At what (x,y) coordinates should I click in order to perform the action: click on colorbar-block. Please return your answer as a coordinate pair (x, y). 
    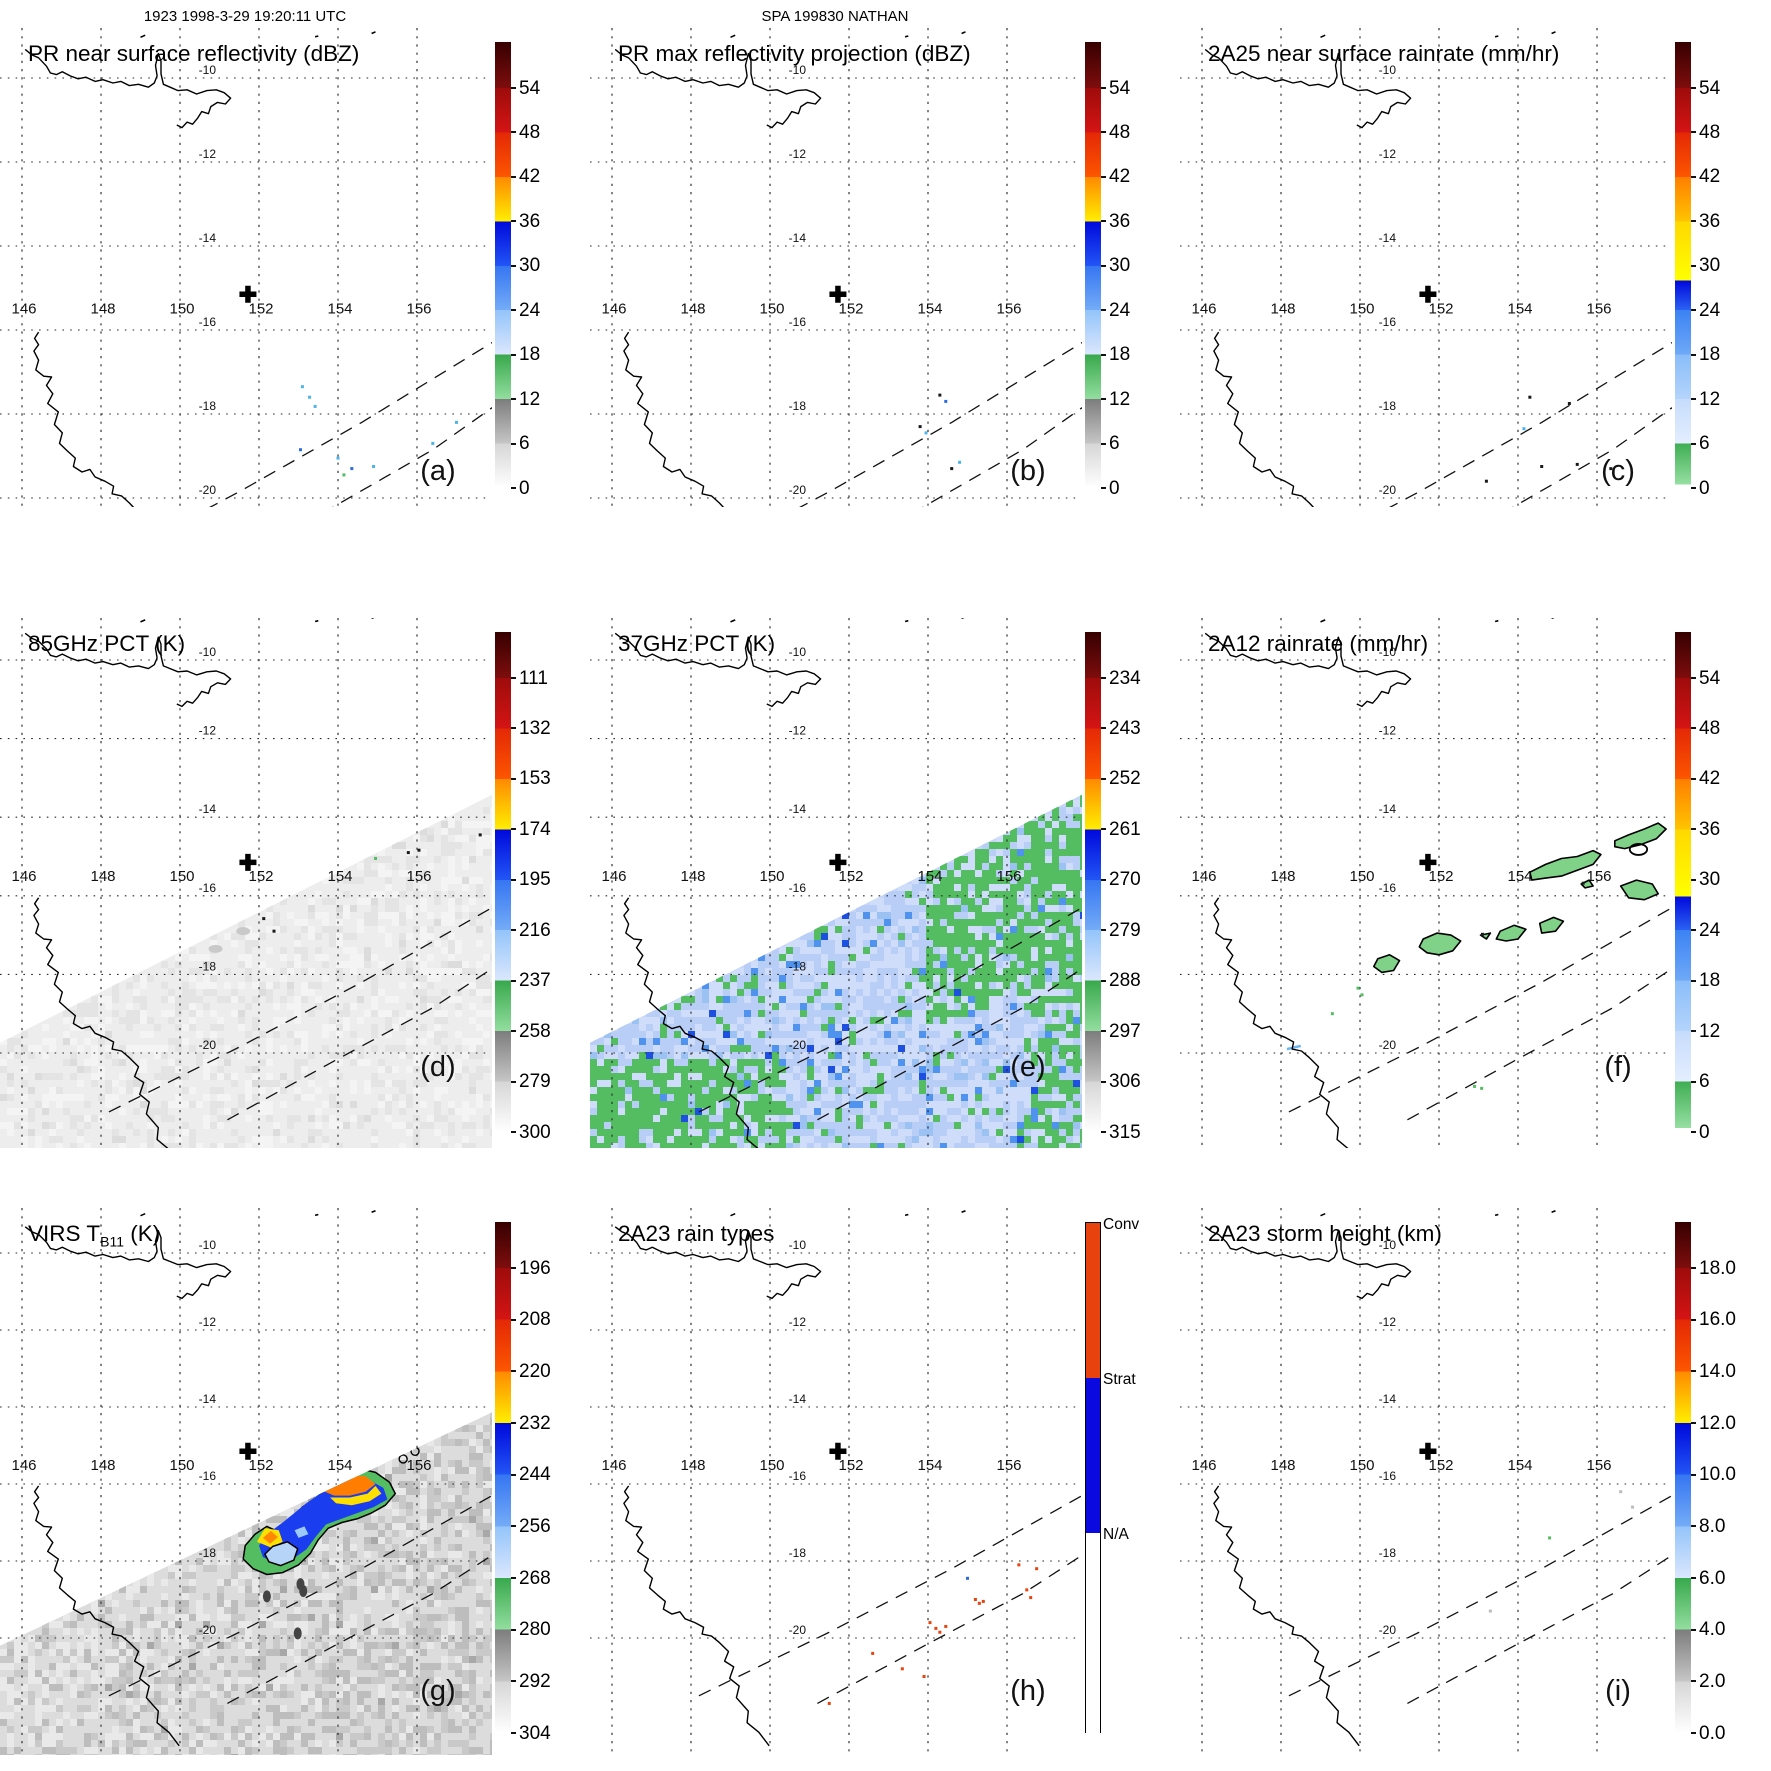
    Looking at the image, I should click on (1093, 1300).